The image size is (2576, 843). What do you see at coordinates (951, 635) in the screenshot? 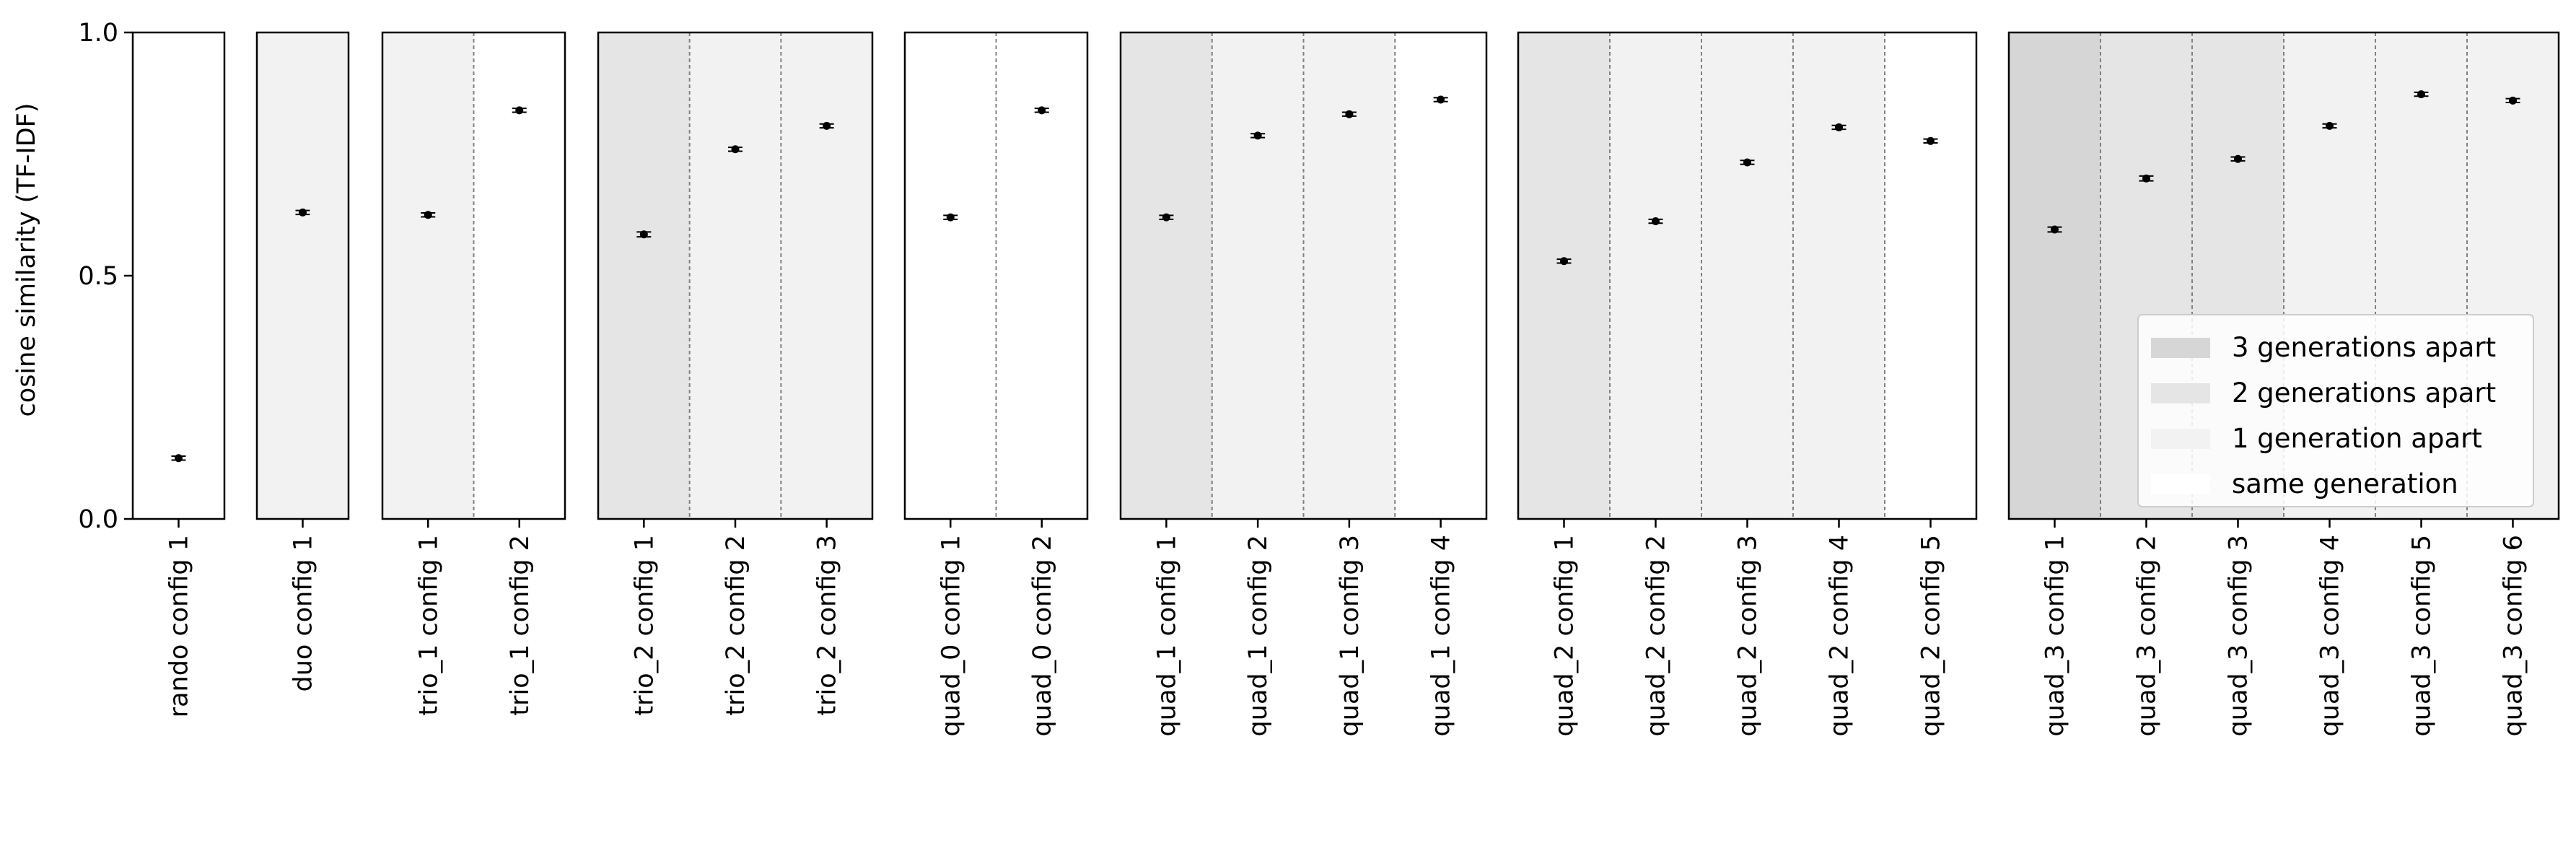
I see `x-tick-label: quad_0 config 1` at bounding box center [951, 635].